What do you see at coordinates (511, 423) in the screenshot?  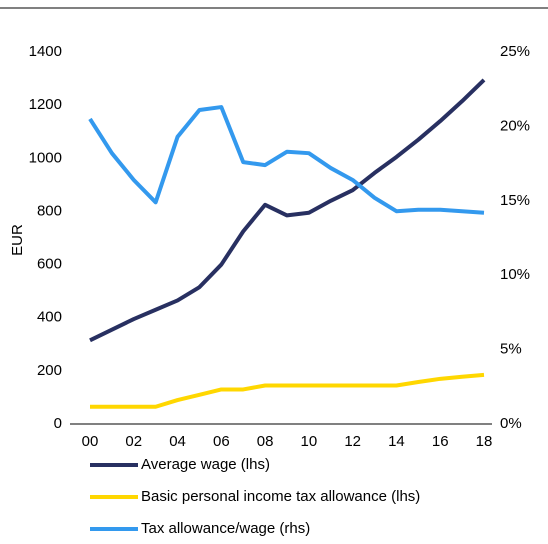 I see `y2-tick-label: 0%` at bounding box center [511, 423].